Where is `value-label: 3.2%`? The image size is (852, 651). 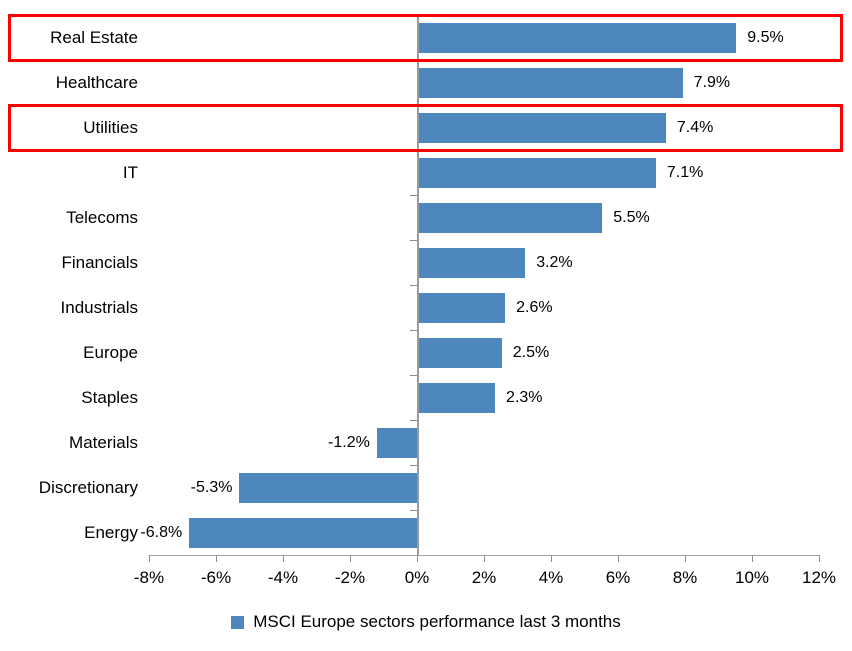 value-label: 3.2% is located at coordinates (554, 262).